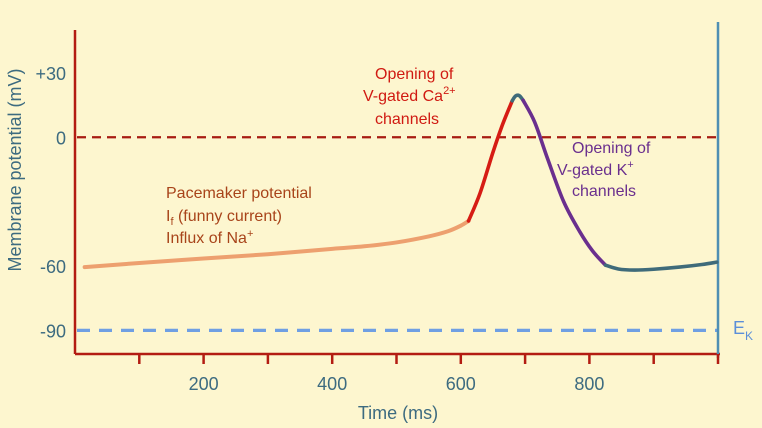  Describe the element at coordinates (606, 170) in the screenshot. I see `potassium-channel-annotation: Opening of V-gated K+ channels` at that location.